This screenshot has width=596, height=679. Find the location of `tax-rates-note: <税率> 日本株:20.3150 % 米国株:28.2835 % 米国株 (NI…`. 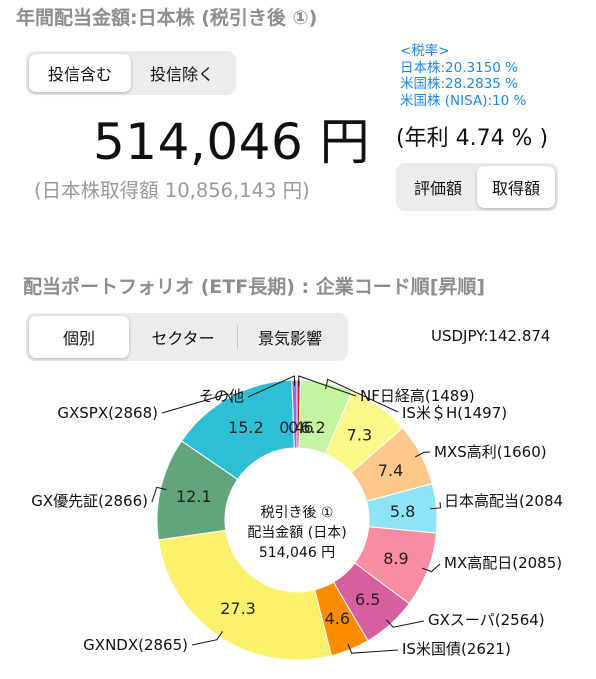

tax-rates-note: <税率> 日本株:20.3150 % 米国株:28.2835 % 米国株 (NI… is located at coordinates (463, 76).